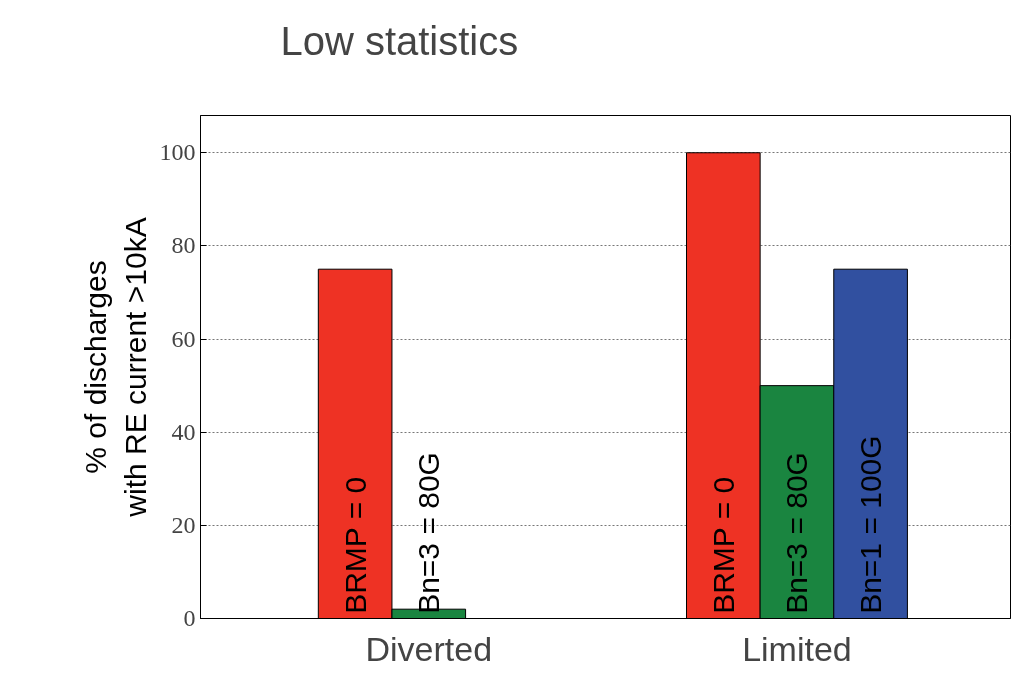 The width and height of the screenshot is (1030, 680). I want to click on text: Low statistics, so click(399, 41).